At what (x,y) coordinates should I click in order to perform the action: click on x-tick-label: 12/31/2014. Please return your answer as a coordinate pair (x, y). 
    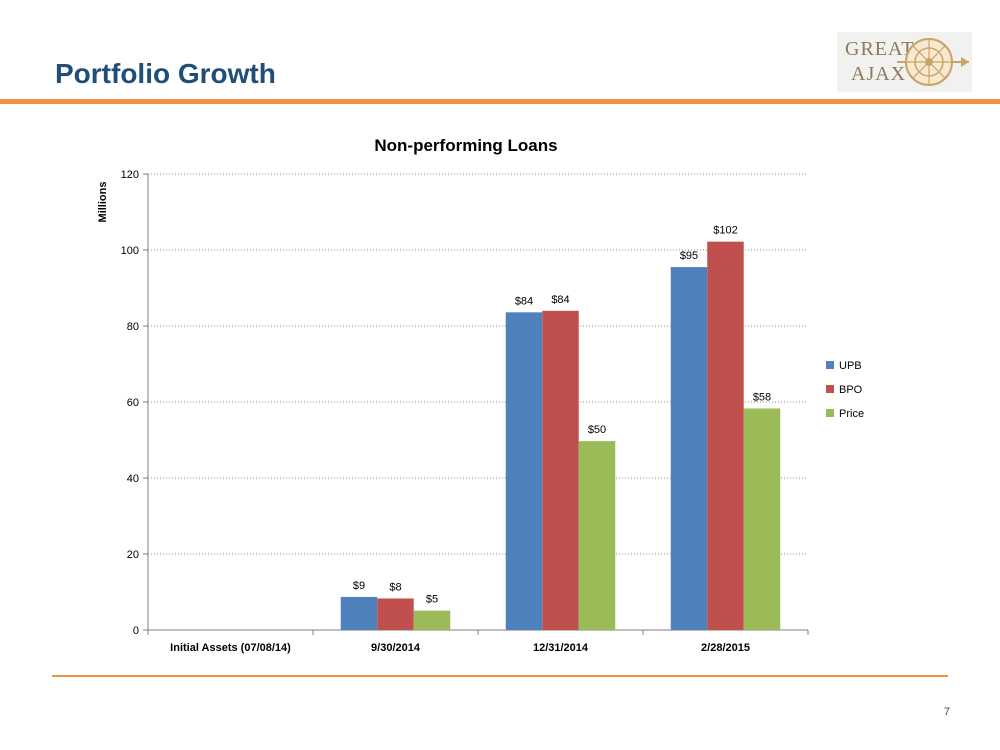
    Looking at the image, I should click on (561, 648).